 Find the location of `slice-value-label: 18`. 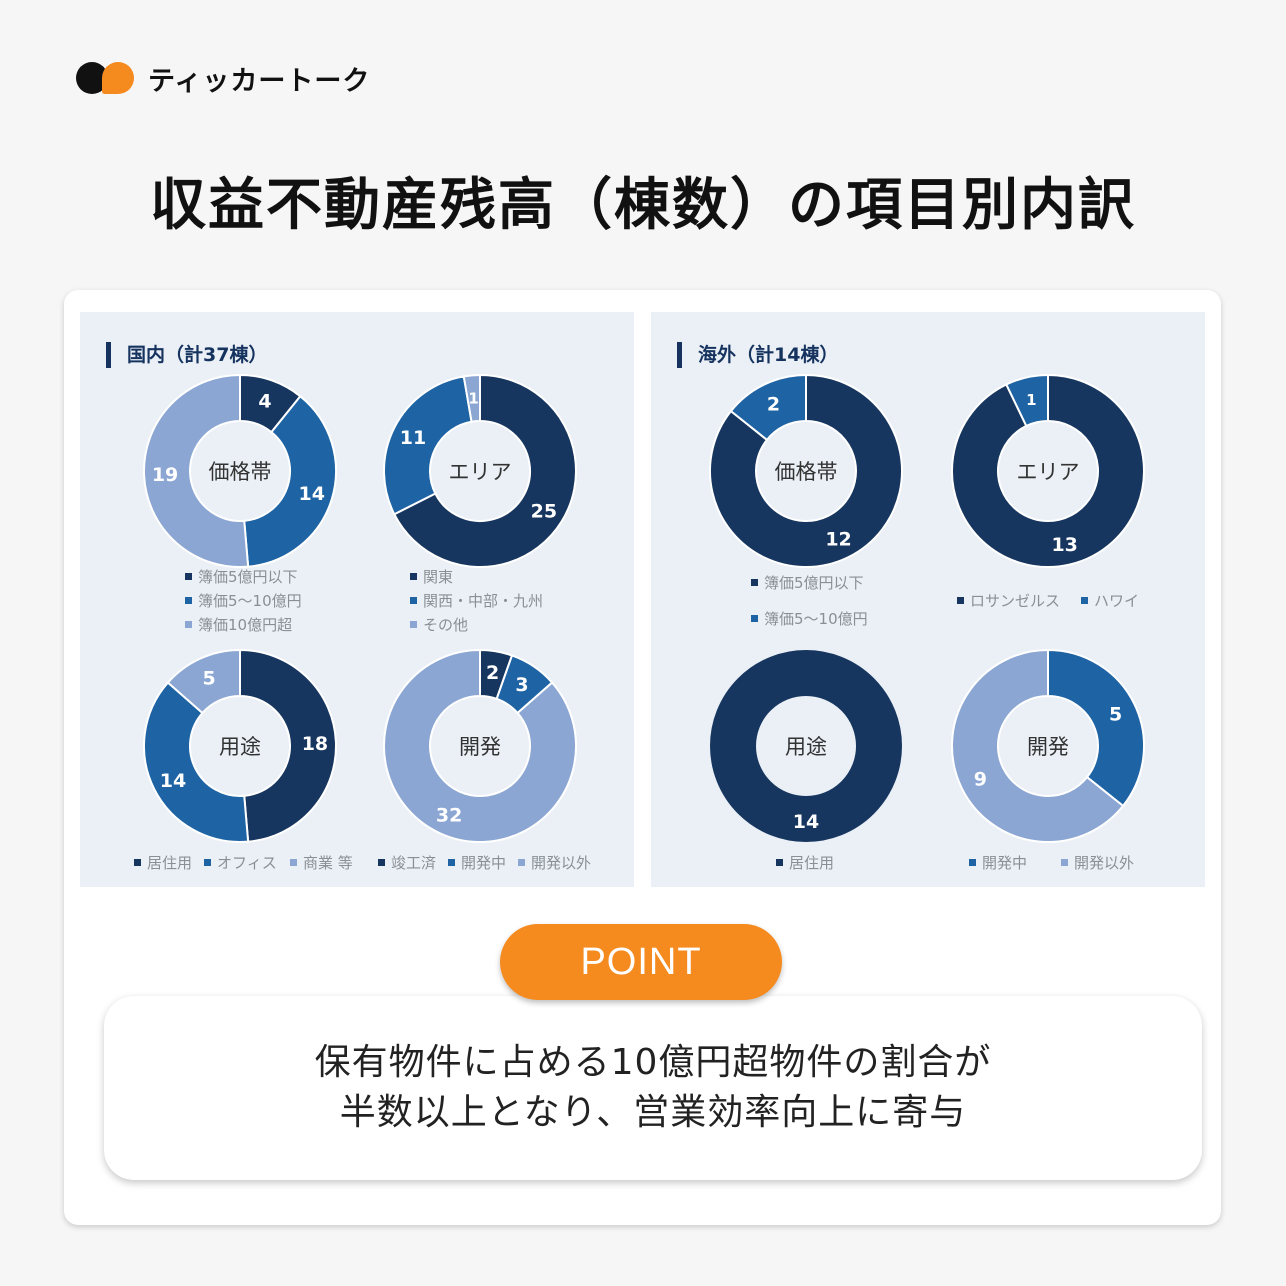

slice-value-label: 18 is located at coordinates (315, 744).